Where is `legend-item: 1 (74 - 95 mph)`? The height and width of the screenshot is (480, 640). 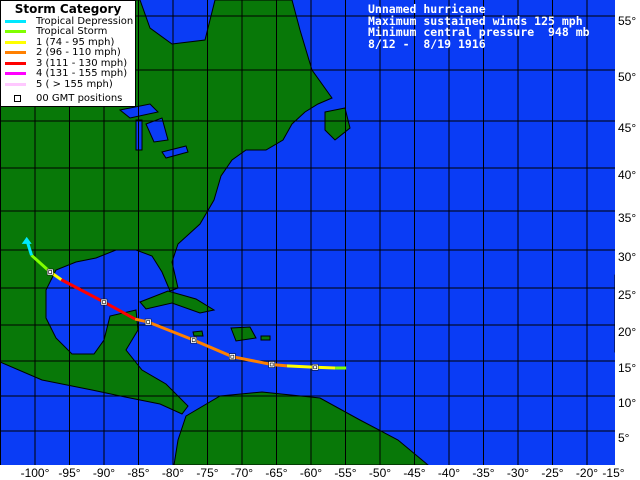 legend-item: 1 (74 - 95 mph) is located at coordinates (68, 42).